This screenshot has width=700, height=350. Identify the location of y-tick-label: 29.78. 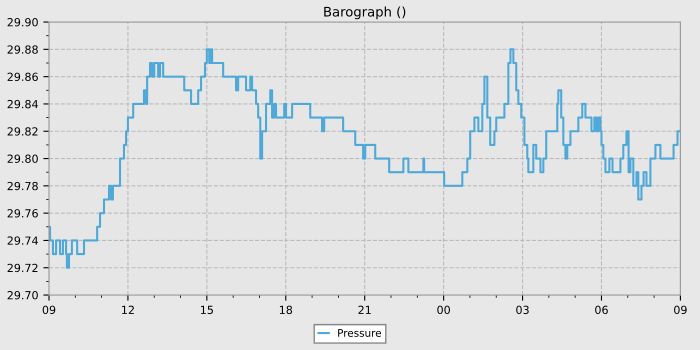
(23, 186).